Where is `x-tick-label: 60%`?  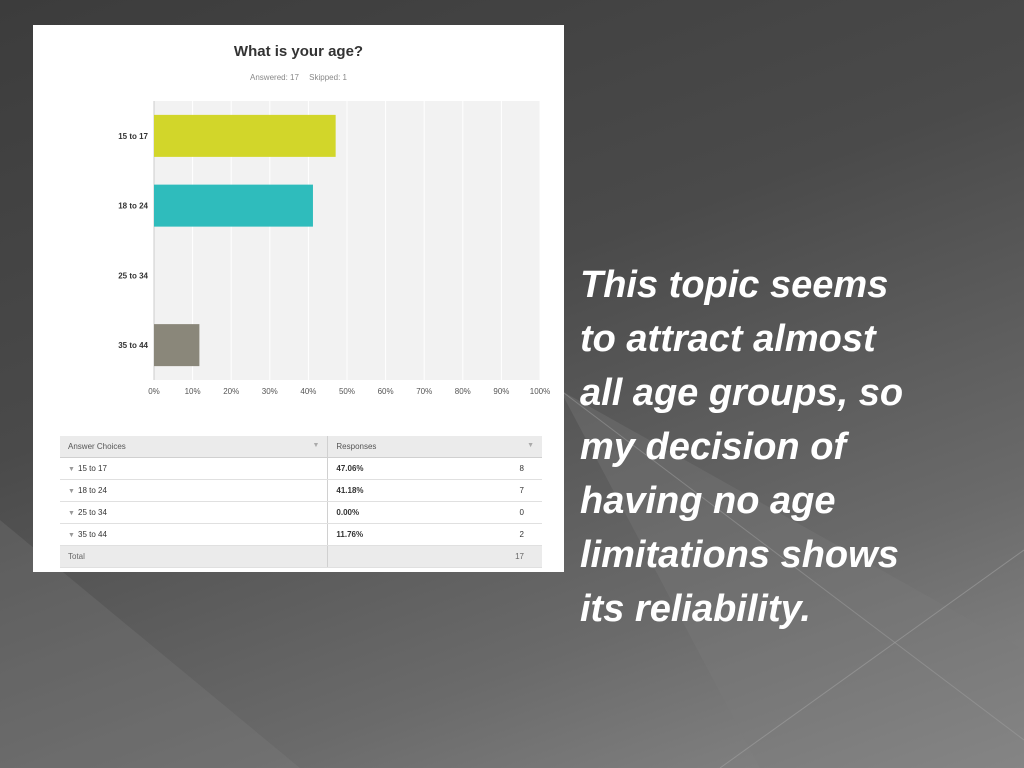
x-tick-label: 60% is located at coordinates (386, 391).